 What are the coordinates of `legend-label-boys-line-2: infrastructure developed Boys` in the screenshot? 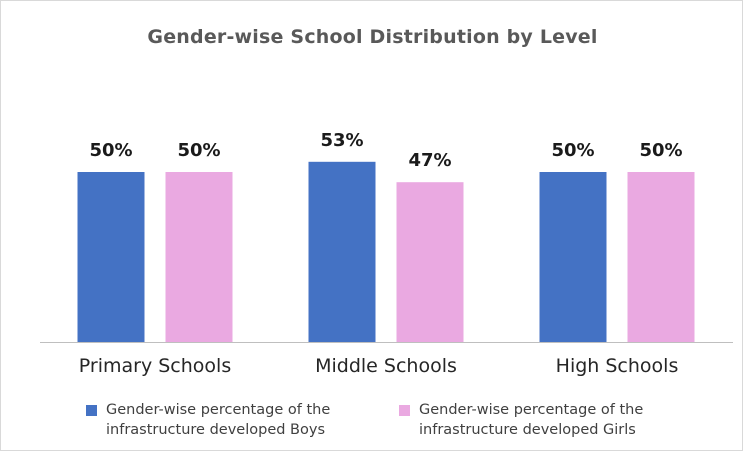 It's located at (216, 430).